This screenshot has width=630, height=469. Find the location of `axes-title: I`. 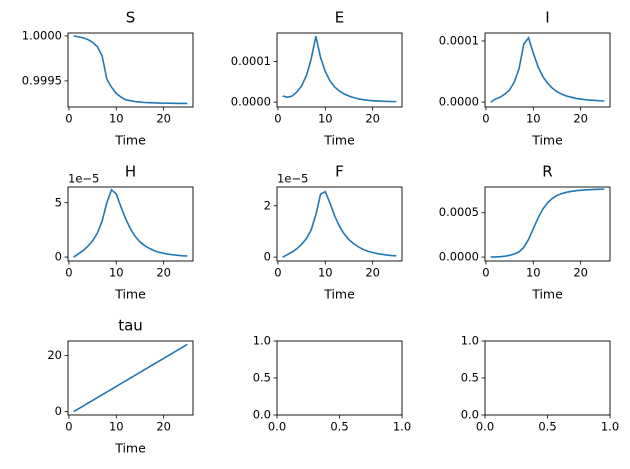

axes-title: I is located at coordinates (547, 18).